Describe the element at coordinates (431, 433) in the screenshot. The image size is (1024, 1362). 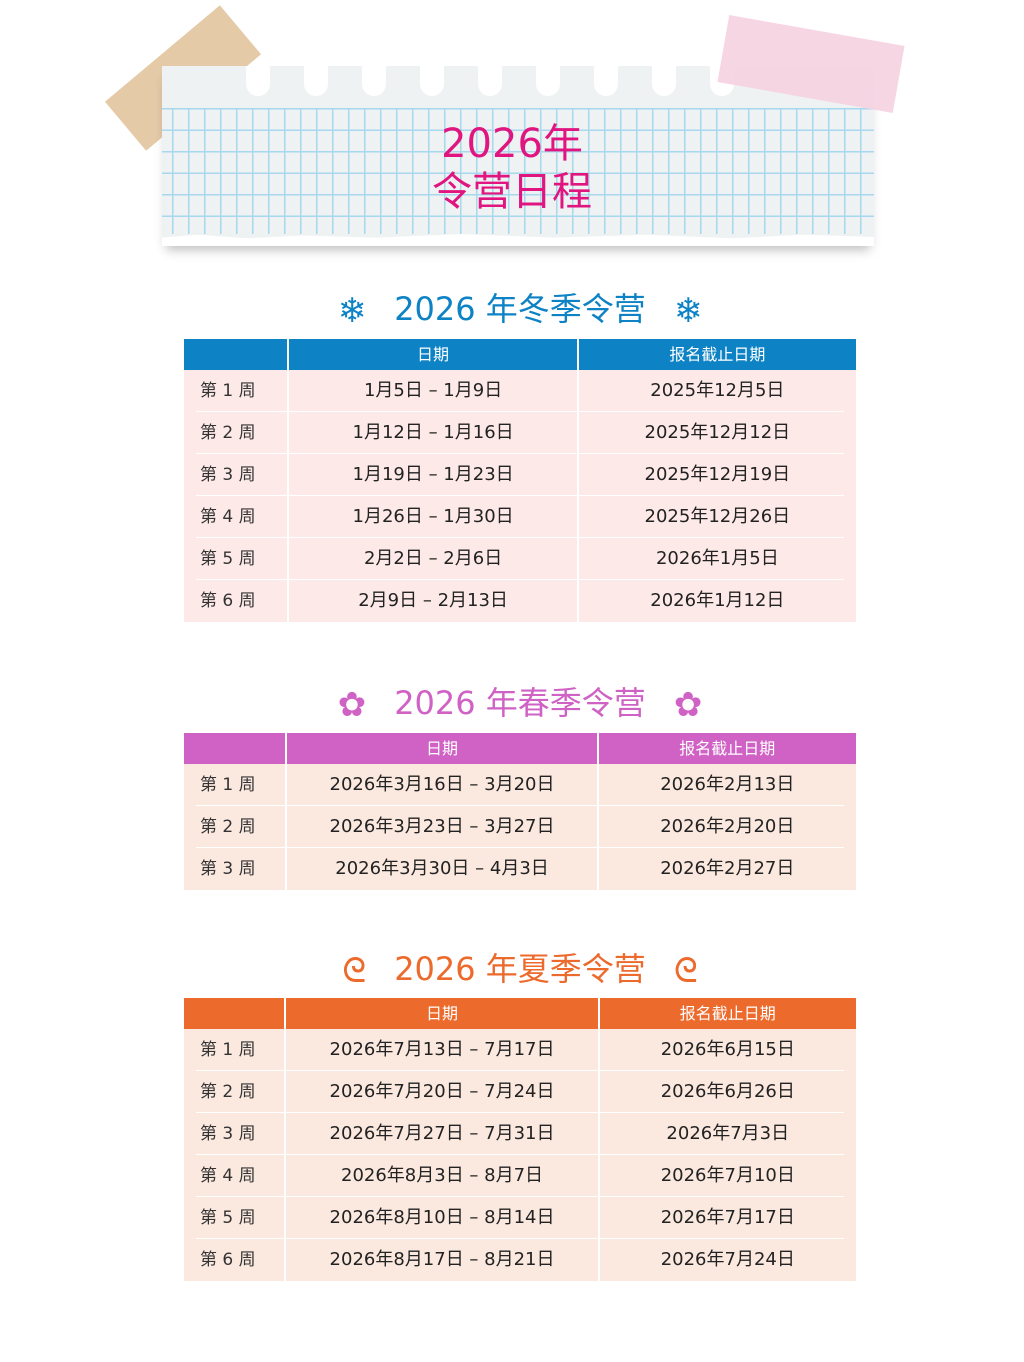
I see `dates-cell: 1月12日 – 1月16日` at that location.